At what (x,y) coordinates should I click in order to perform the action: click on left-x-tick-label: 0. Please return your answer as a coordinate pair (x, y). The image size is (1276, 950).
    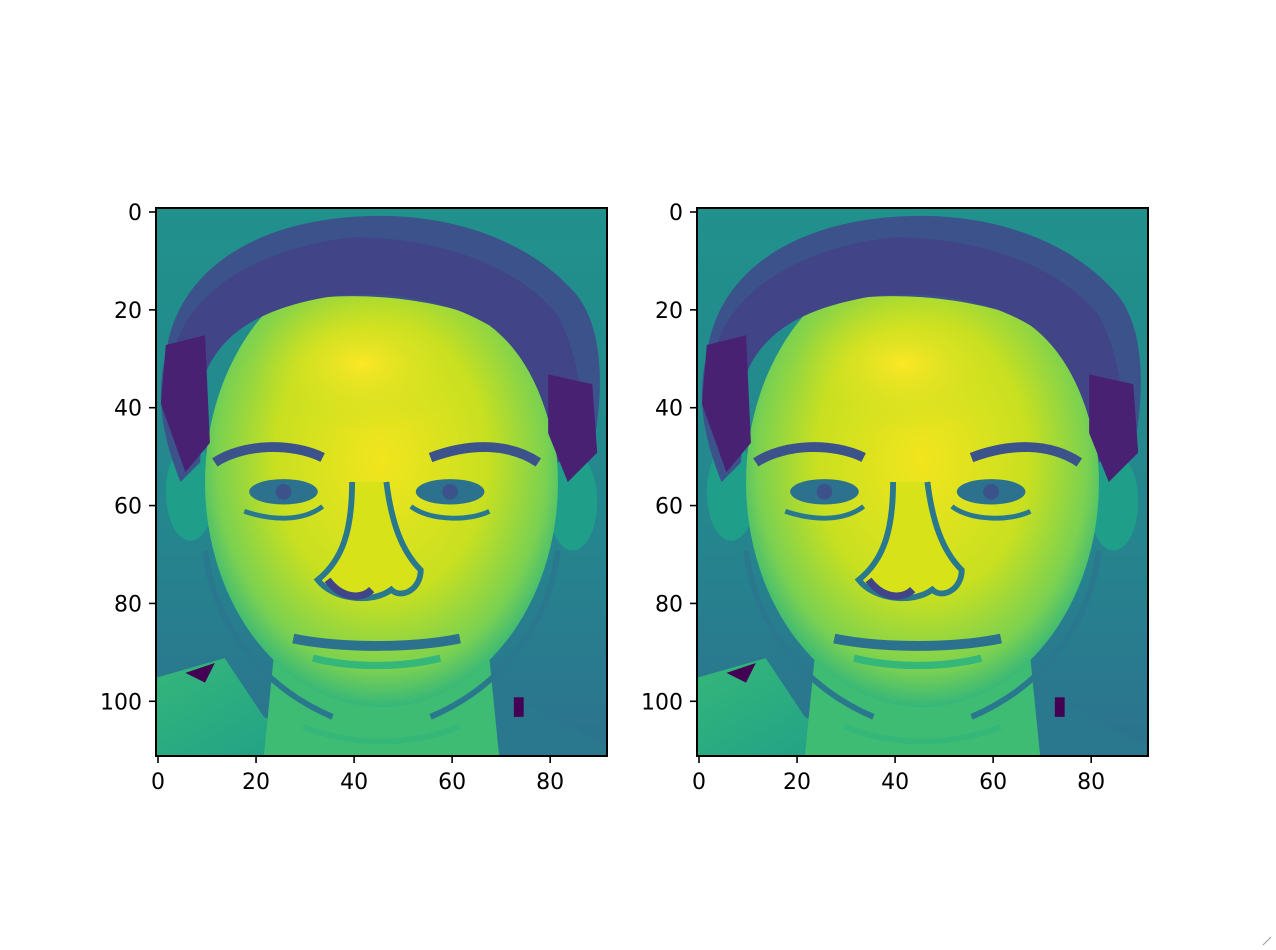
    Looking at the image, I should click on (158, 782).